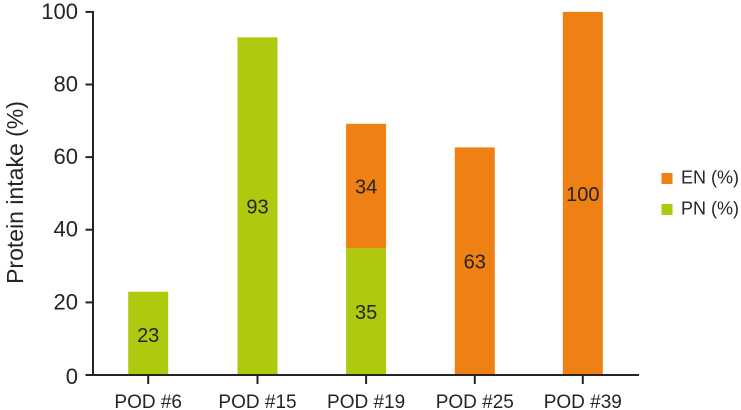  I want to click on svg-text: POD #19, so click(366, 401).